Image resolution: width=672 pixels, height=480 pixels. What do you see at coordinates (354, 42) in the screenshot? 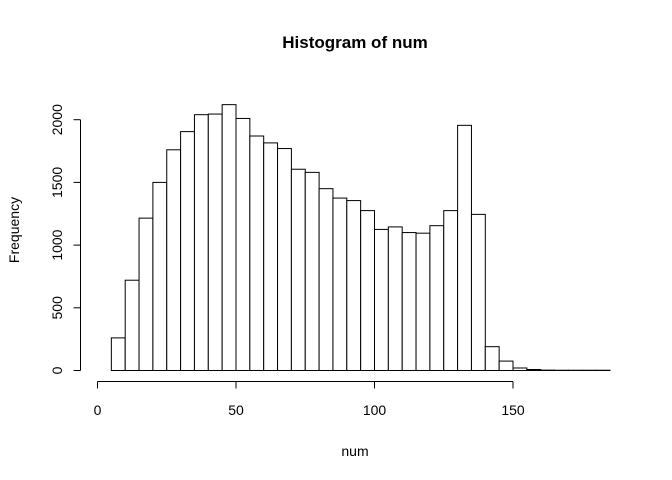
I see `chart-title: Histogram of num` at bounding box center [354, 42].